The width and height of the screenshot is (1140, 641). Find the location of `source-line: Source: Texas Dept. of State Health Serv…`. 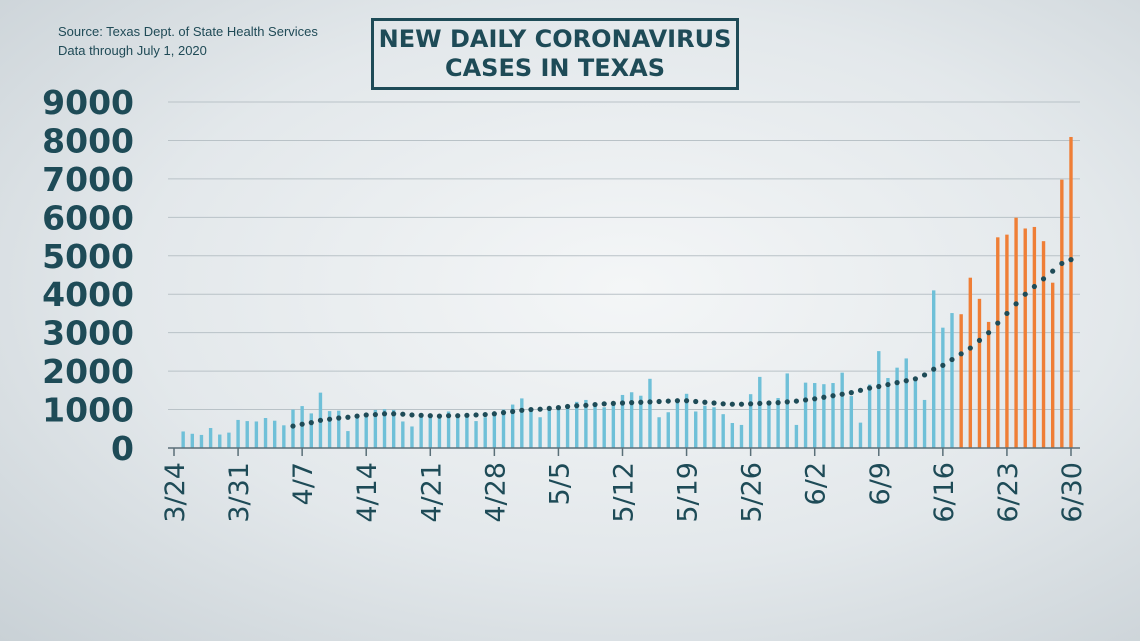

source-line: Source: Texas Dept. of State Health Serv… is located at coordinates (188, 31).